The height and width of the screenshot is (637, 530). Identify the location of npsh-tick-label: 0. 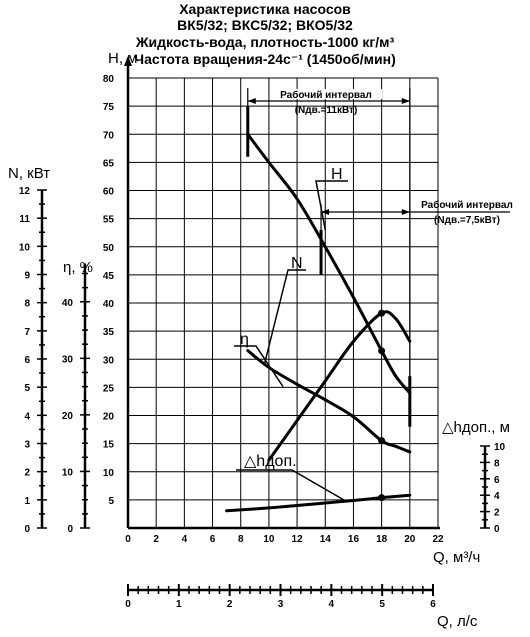
(497, 529).